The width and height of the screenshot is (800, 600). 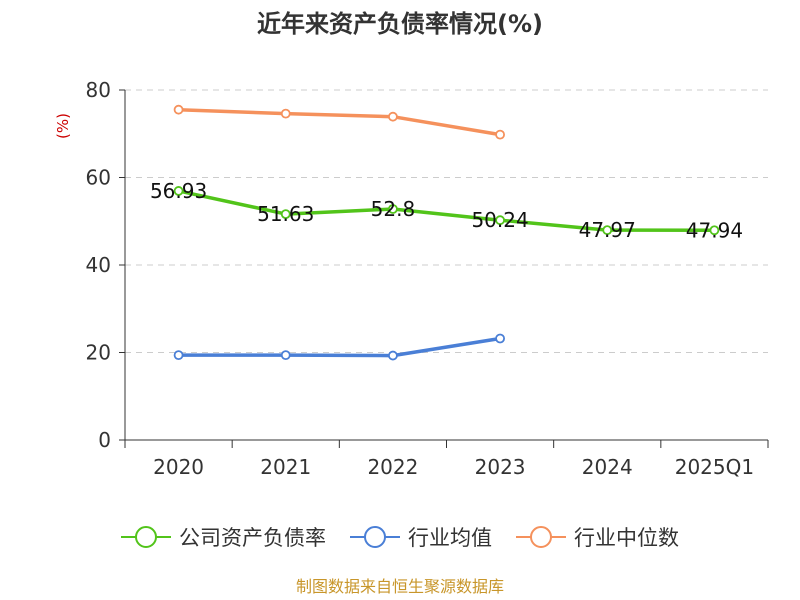 What do you see at coordinates (63, 126) in the screenshot?
I see `y-axis-label: (%)` at bounding box center [63, 126].